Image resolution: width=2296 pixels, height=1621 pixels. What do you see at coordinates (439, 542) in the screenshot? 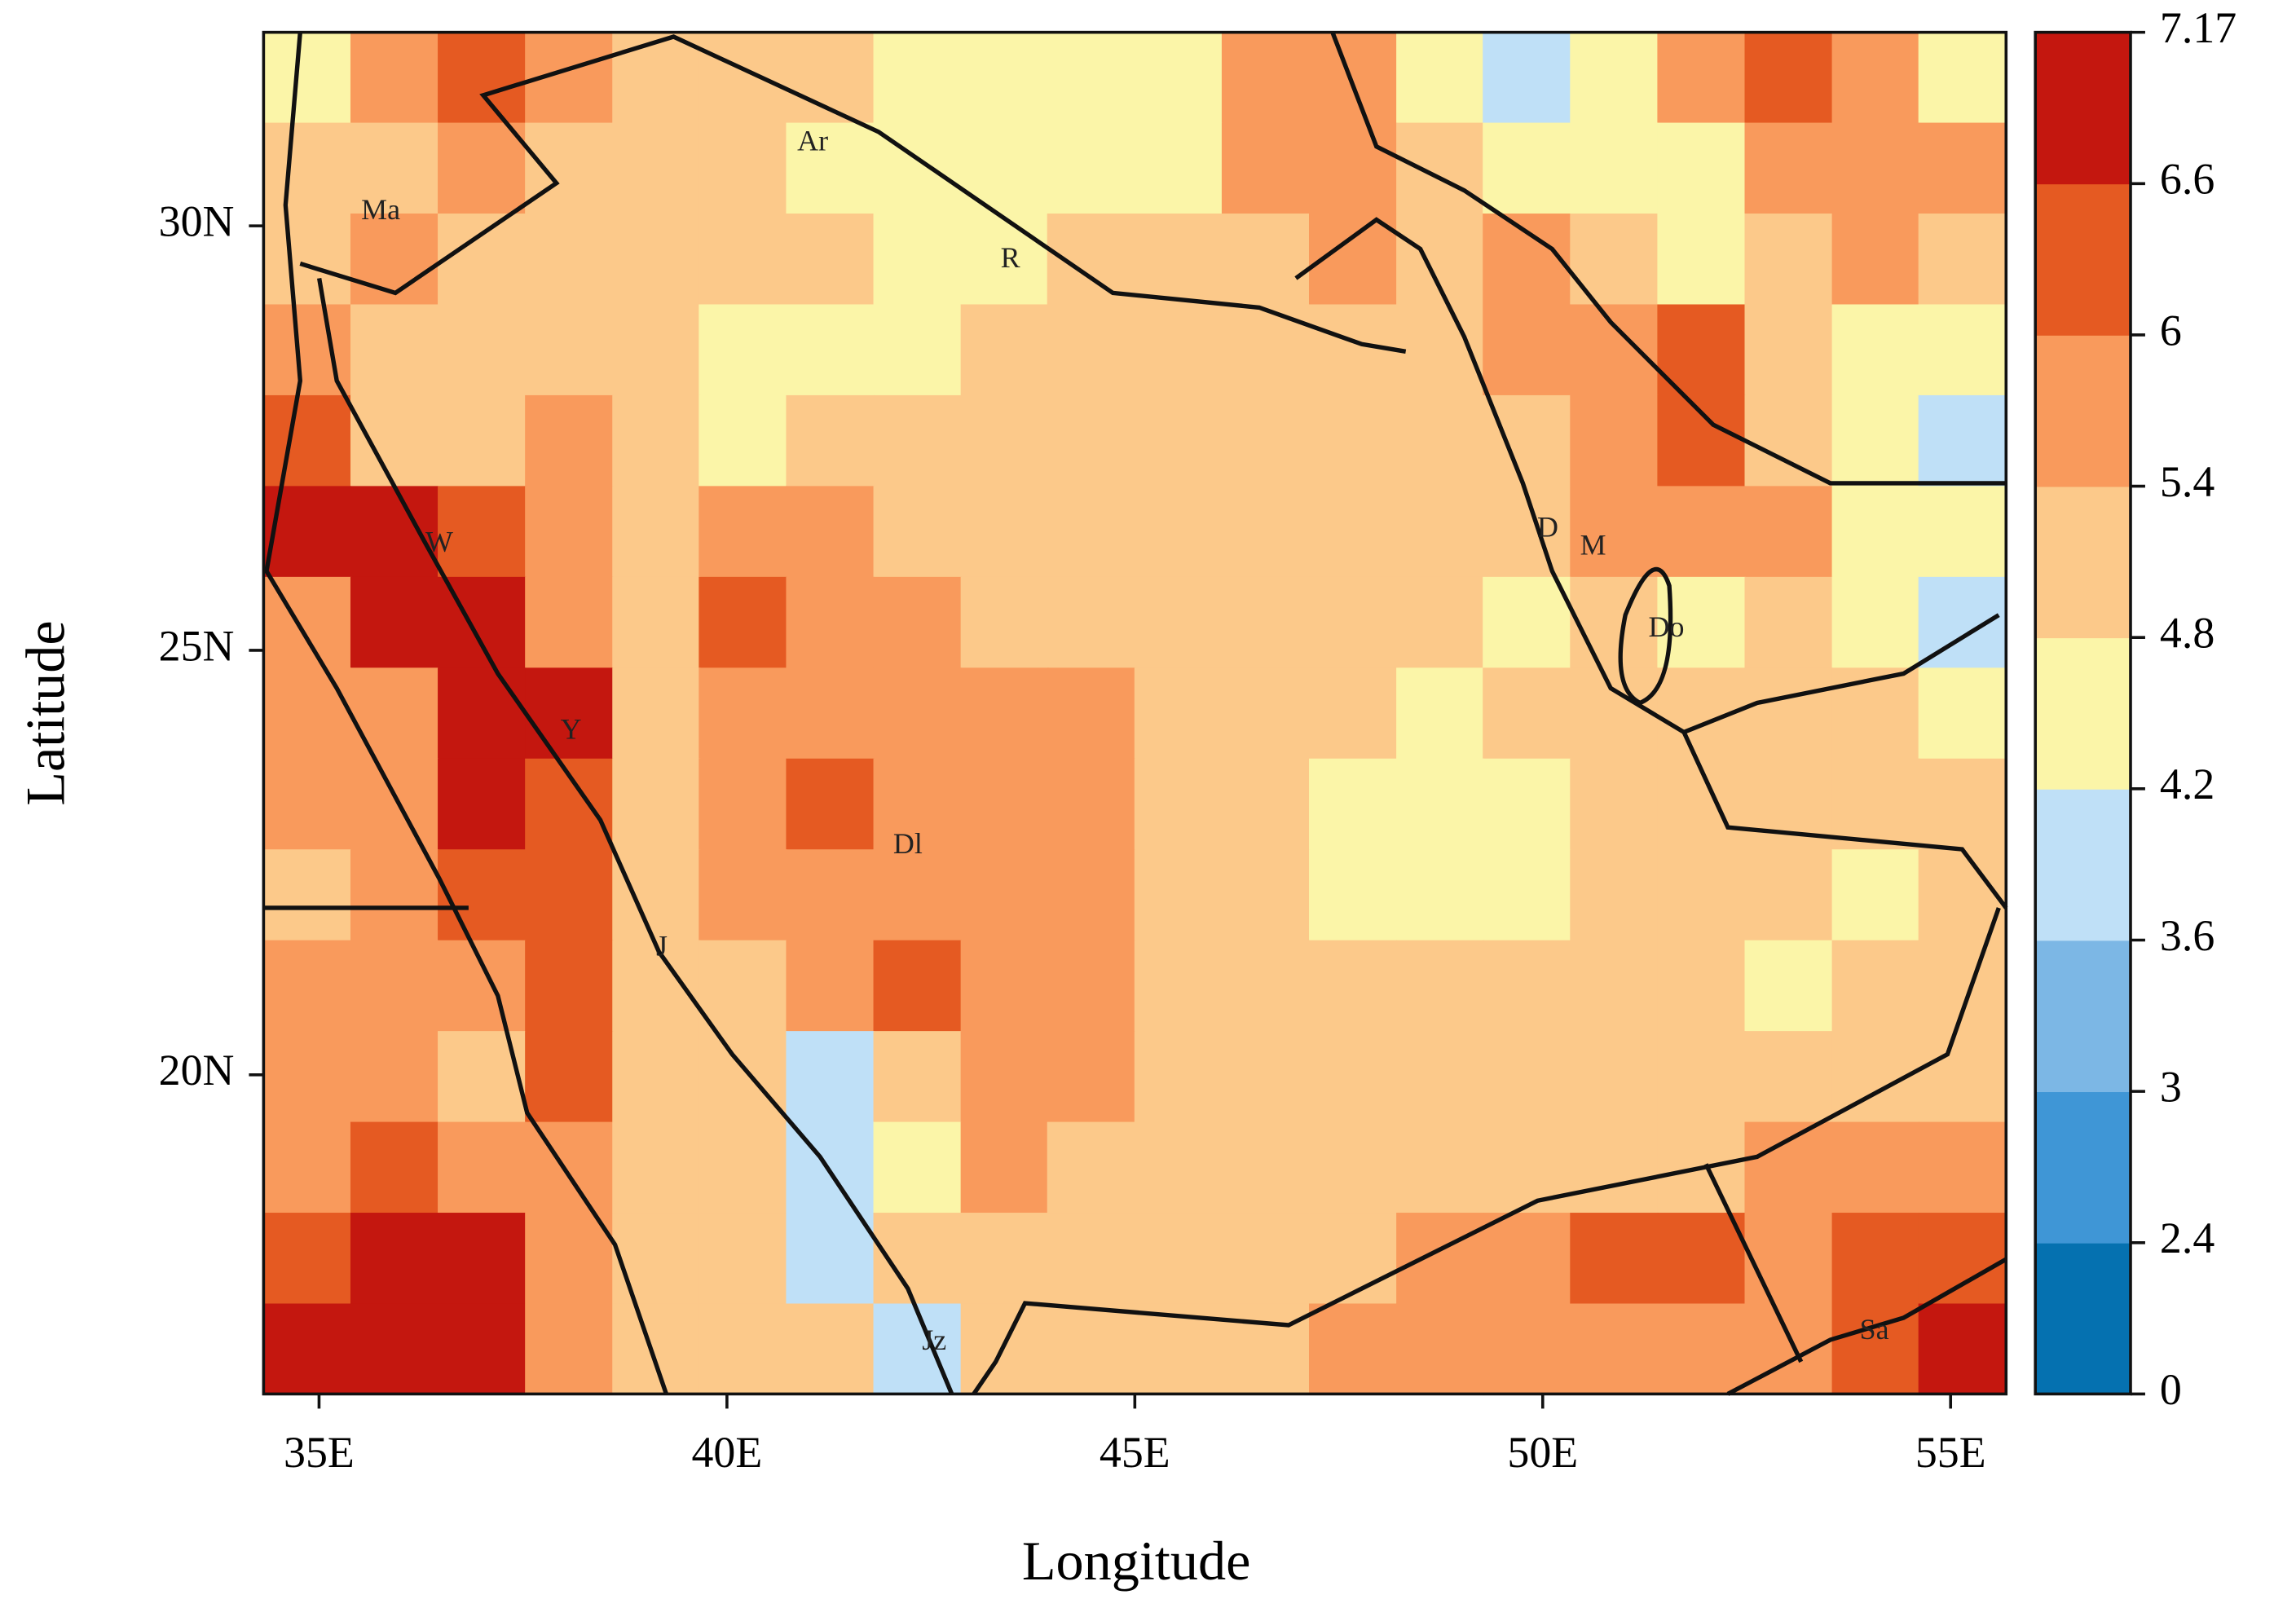
I see `place-label: W` at bounding box center [439, 542].